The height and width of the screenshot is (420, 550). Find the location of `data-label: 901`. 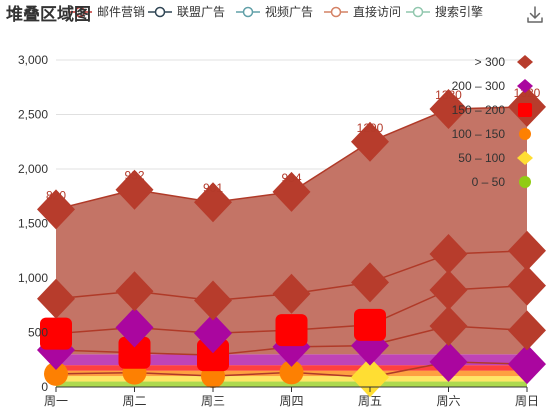

data-label: 901 is located at coordinates (213, 188).